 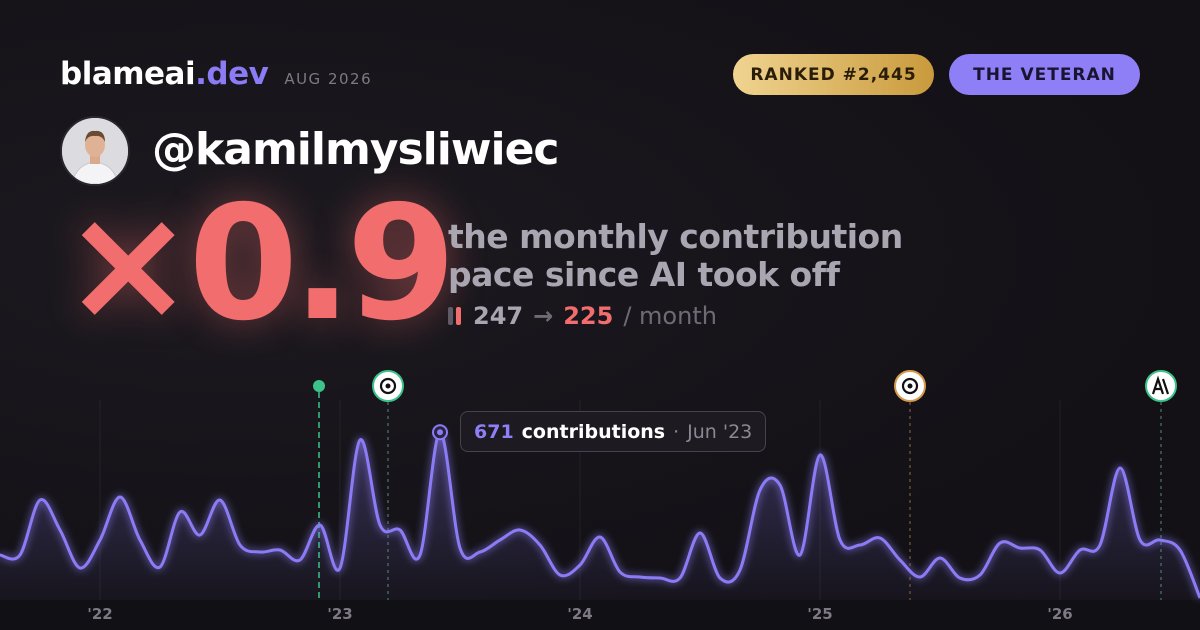 What do you see at coordinates (644, 274) in the screenshot?
I see `description-line: pace since AI took off` at bounding box center [644, 274].